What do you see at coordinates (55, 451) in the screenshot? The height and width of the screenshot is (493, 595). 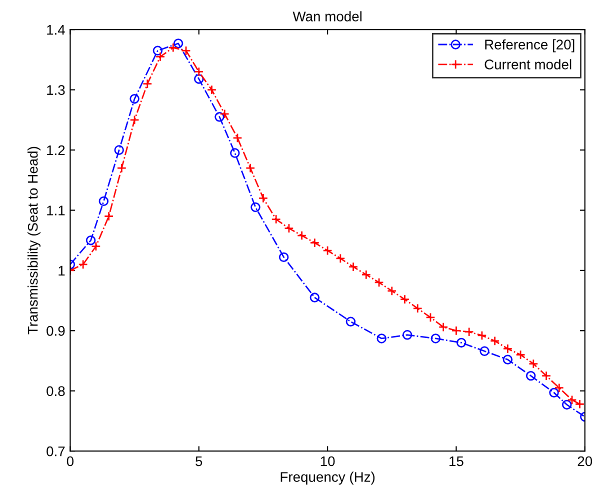 I see `y-tick-label: 0.7` at bounding box center [55, 451].